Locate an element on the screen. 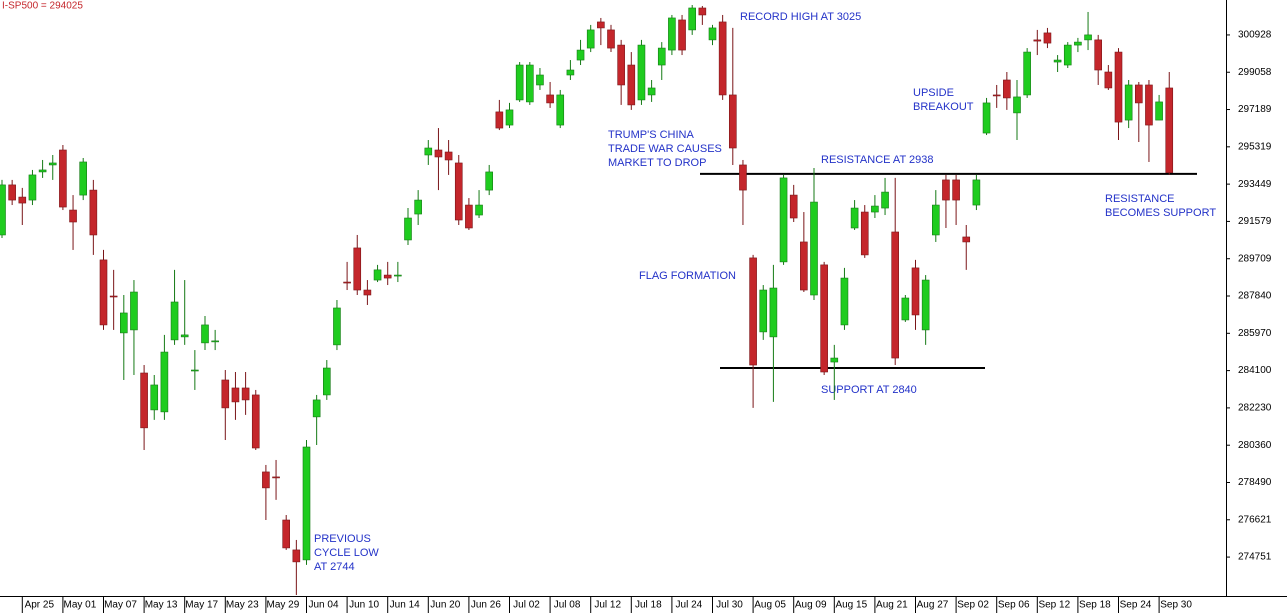  x-tick-label: Sep 30 is located at coordinates (1176, 605).